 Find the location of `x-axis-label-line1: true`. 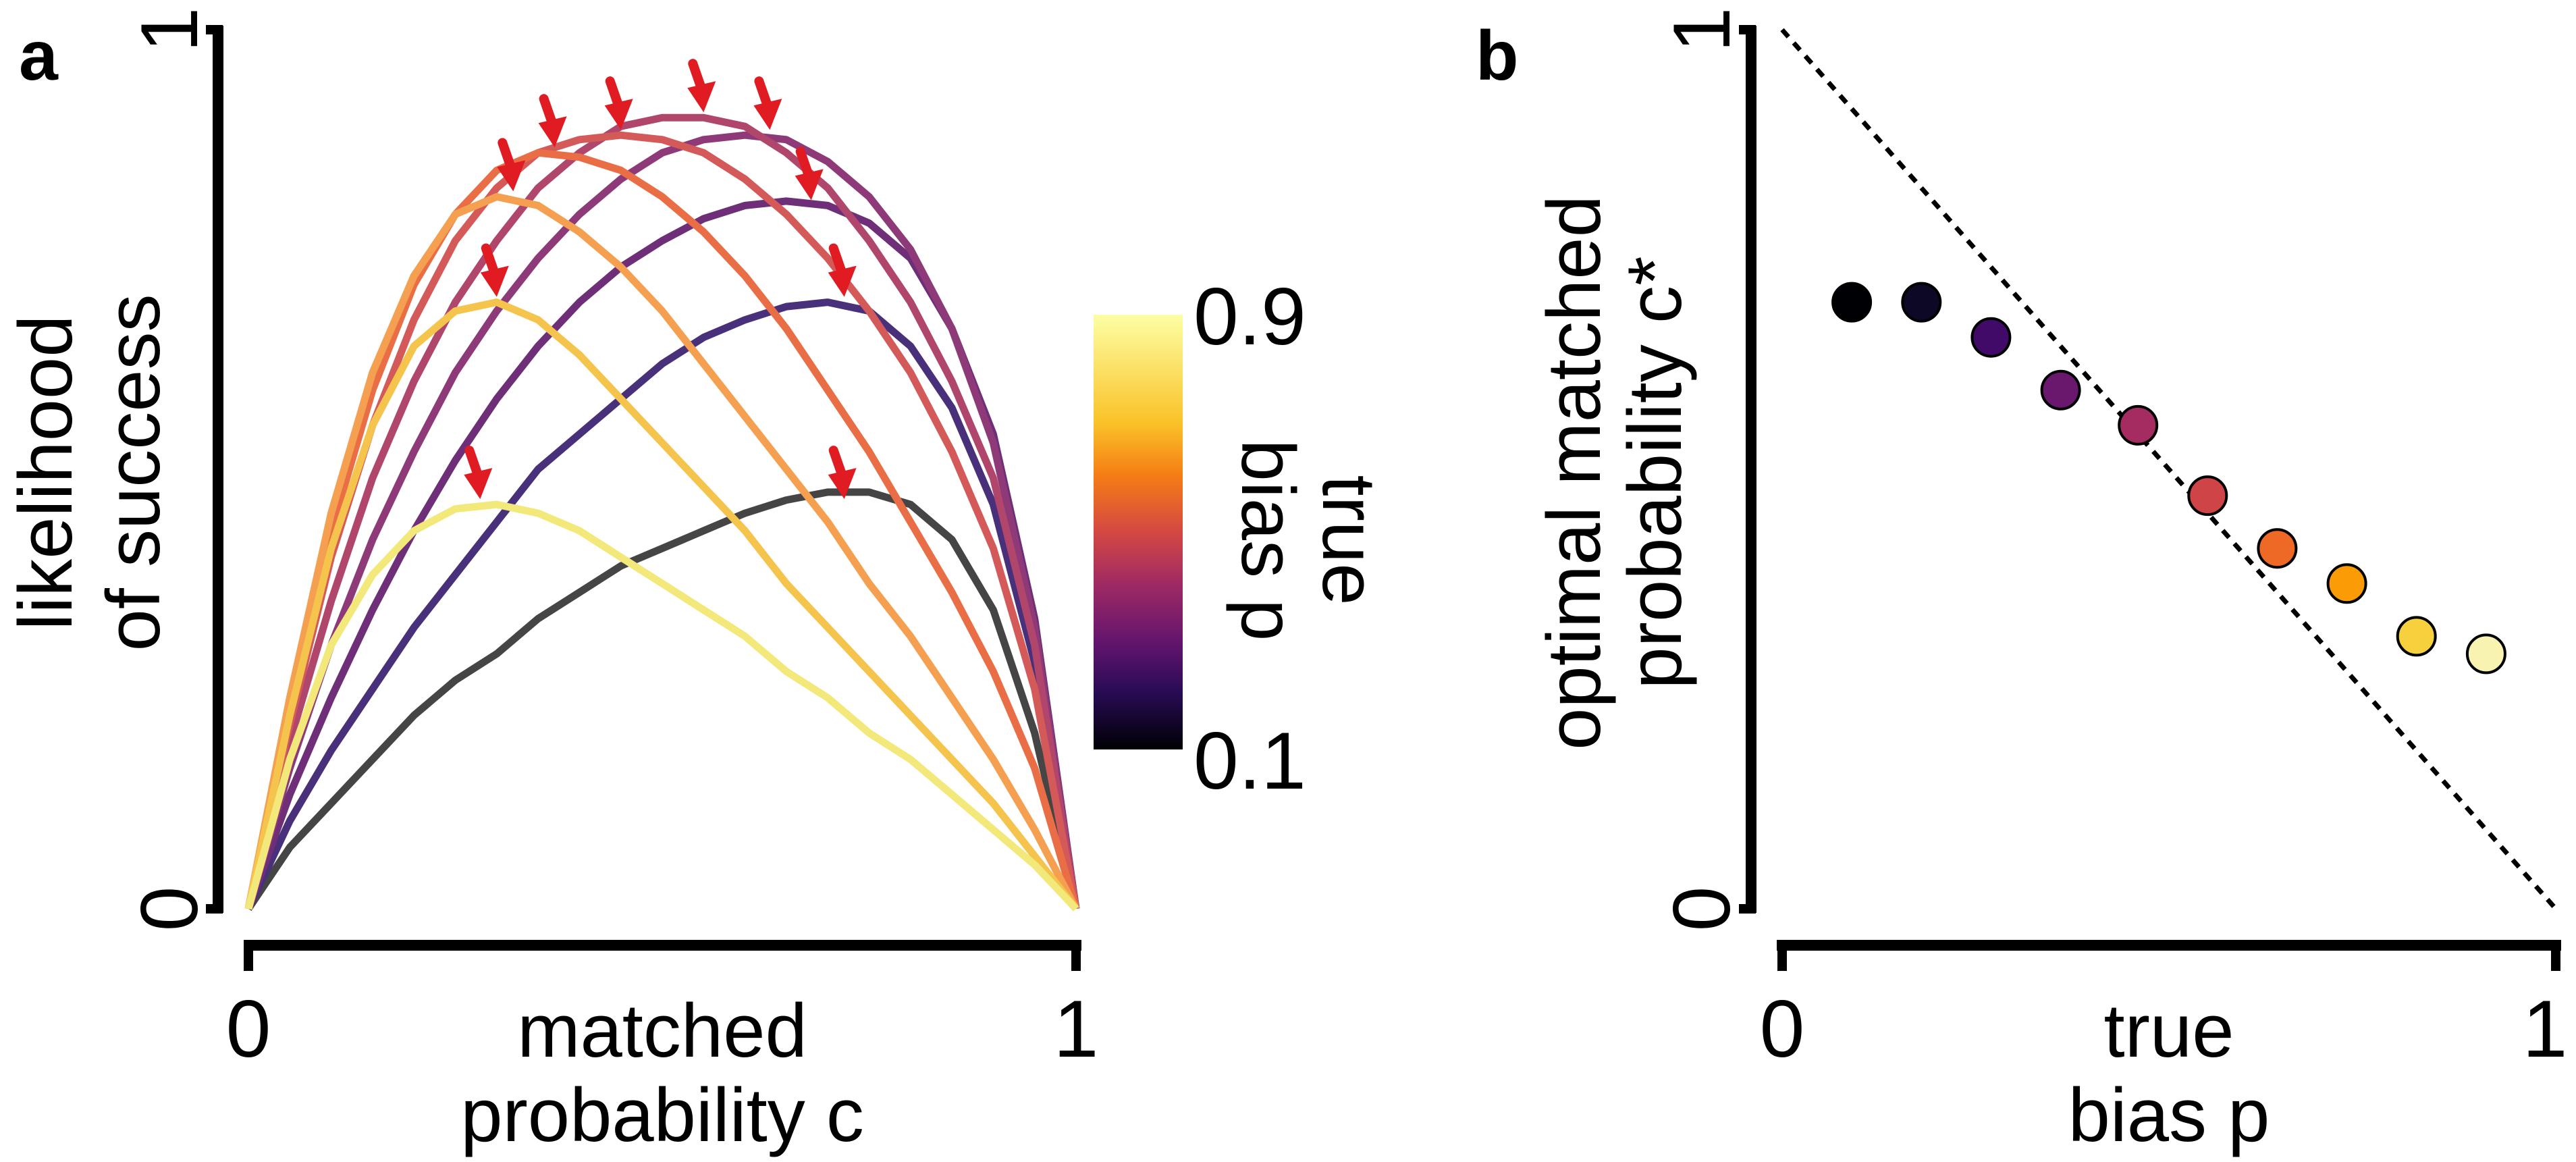

x-axis-label-line1: true is located at coordinates (2169, 1030).